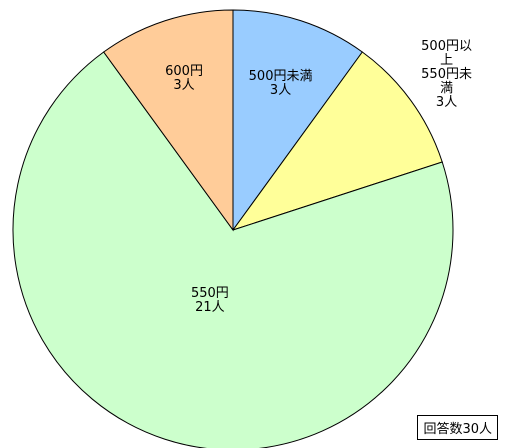 The width and height of the screenshot is (510, 448). I want to click on slice-label: 600円 3人, so click(184, 79).